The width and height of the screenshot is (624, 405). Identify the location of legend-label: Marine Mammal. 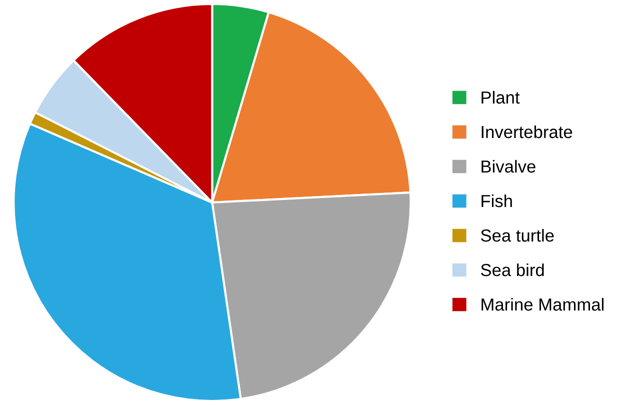
(543, 304).